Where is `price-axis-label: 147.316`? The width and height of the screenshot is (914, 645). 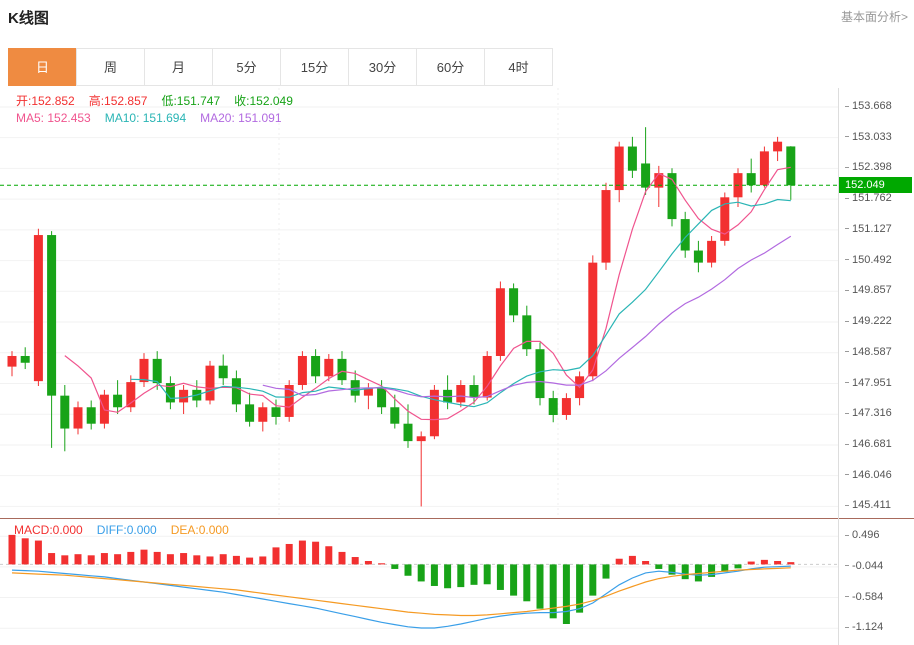
price-axis-label: 147.316 is located at coordinates (868, 413).